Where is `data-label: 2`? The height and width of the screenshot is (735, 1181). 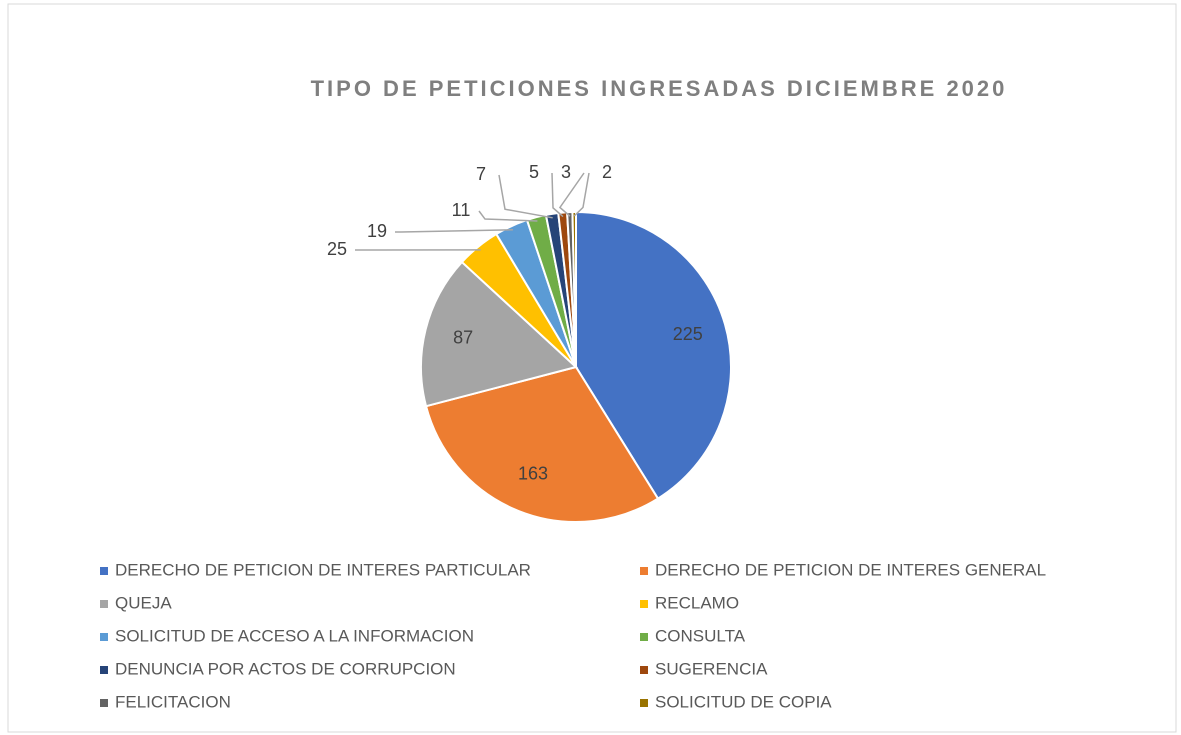
data-label: 2 is located at coordinates (607, 172).